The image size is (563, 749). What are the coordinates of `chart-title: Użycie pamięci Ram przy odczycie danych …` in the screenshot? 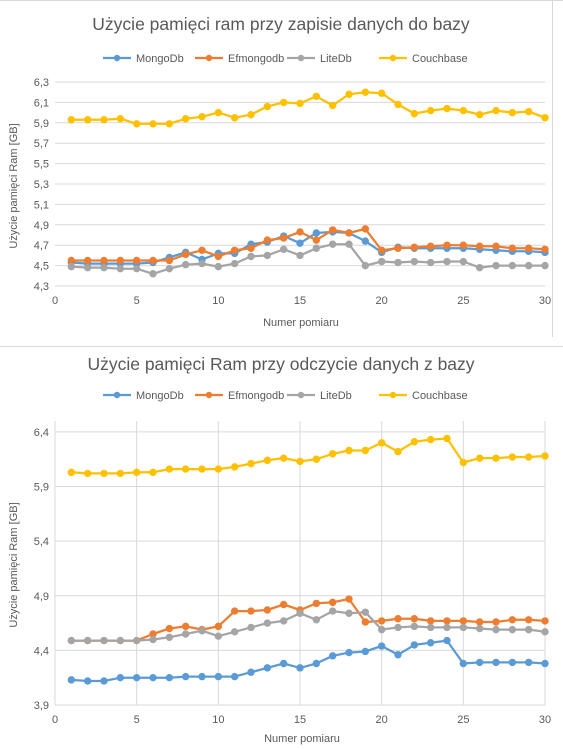 It's located at (280, 364).